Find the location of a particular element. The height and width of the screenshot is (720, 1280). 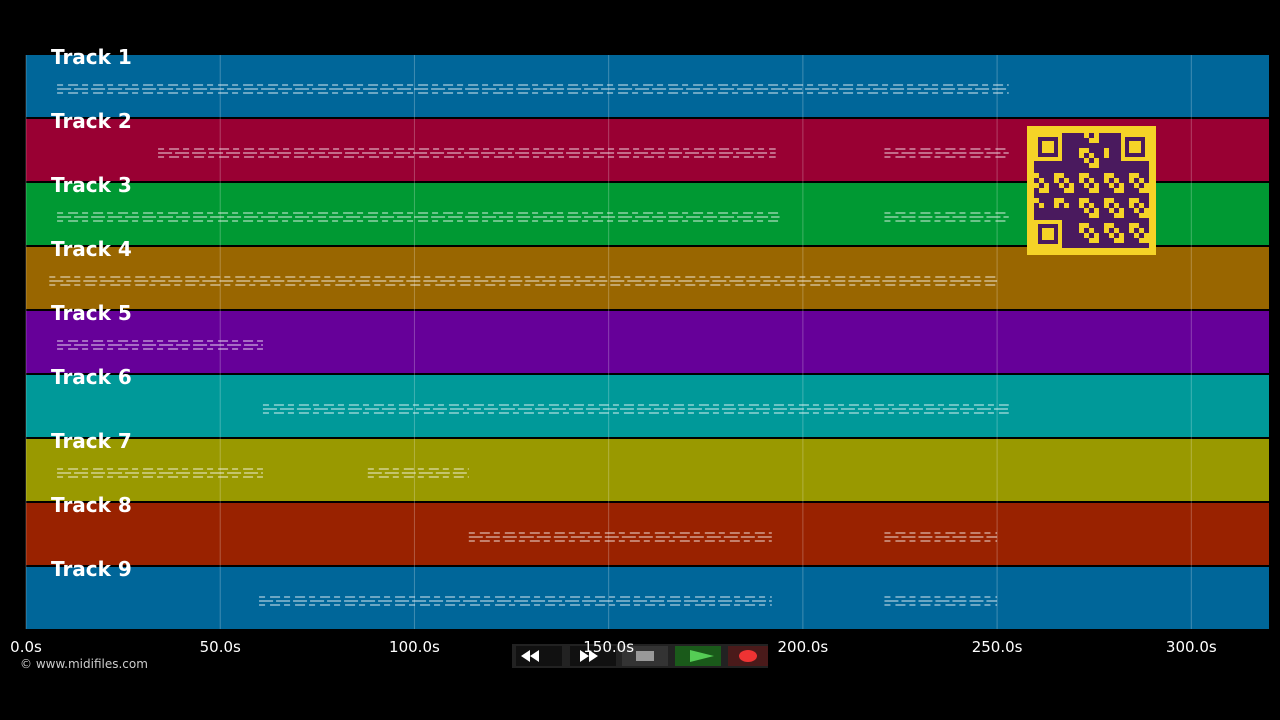

time-tick-label: 0.0s is located at coordinates (26, 647).